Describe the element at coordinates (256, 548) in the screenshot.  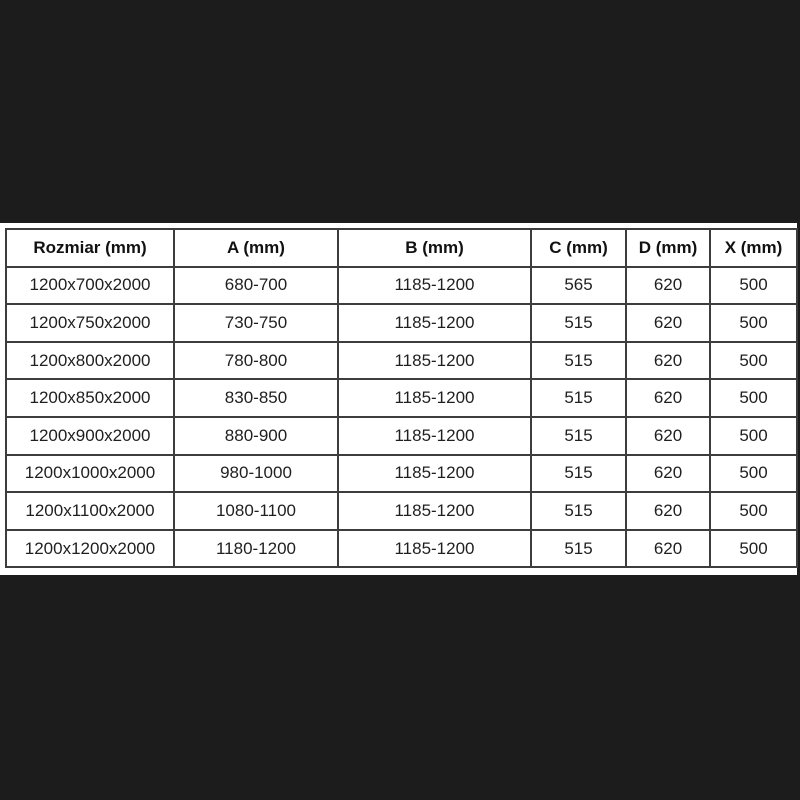
I see `table-cell: 1180-1200` at that location.